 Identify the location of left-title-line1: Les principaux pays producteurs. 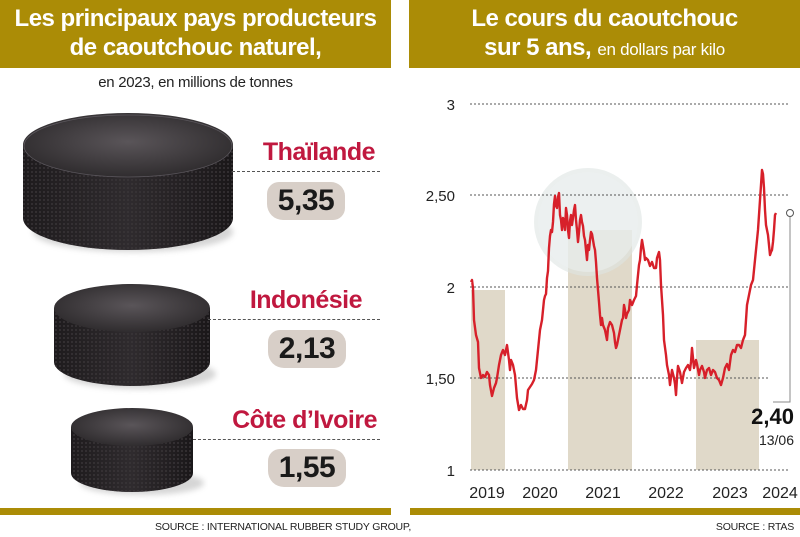
(195, 18).